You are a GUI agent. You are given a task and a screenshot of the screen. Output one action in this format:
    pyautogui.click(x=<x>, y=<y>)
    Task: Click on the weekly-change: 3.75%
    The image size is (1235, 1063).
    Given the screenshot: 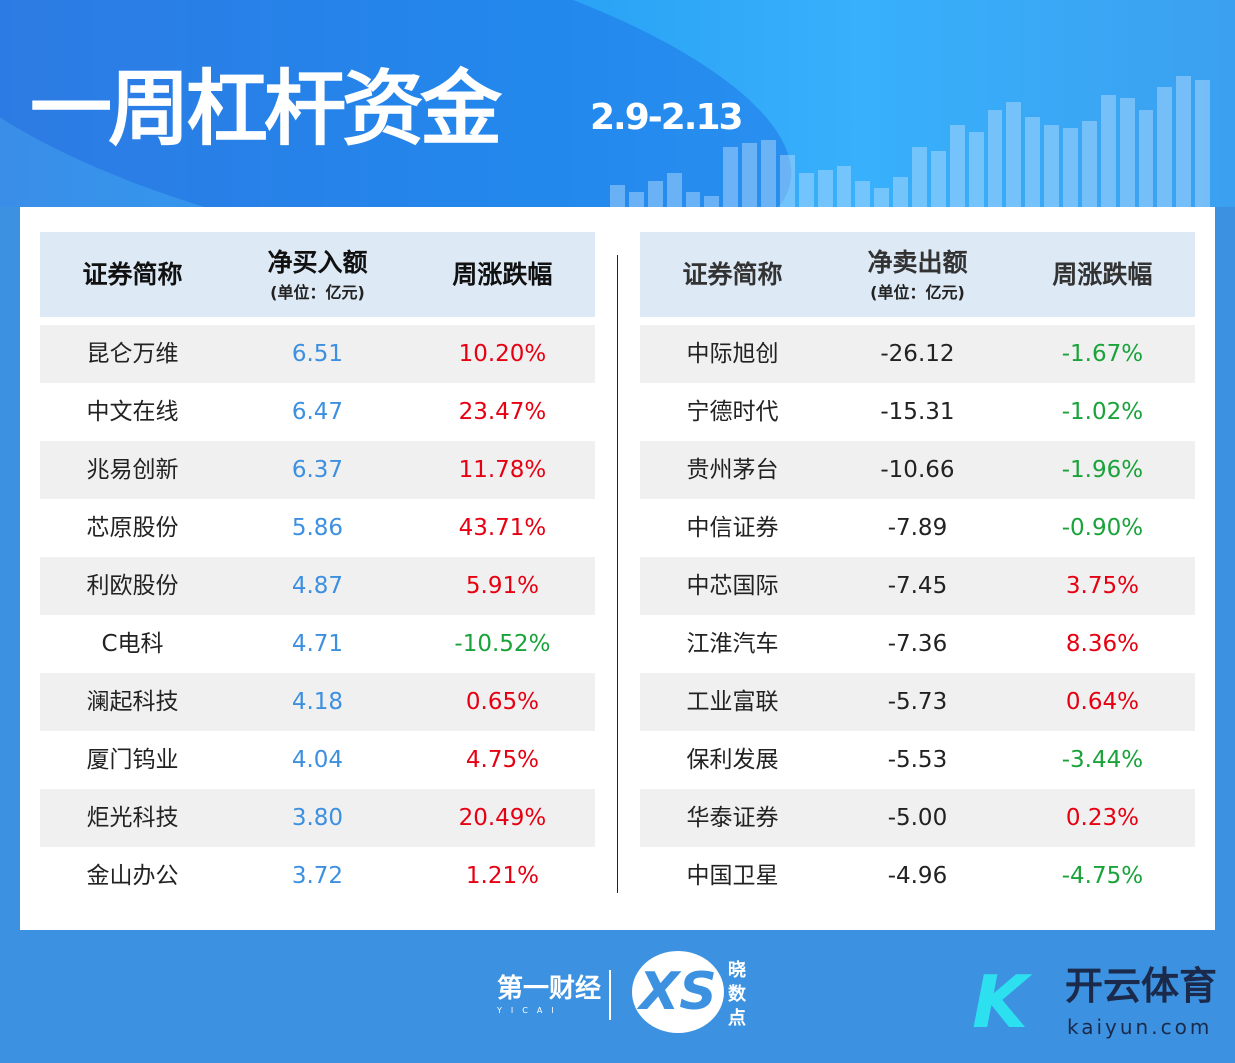 What is the action you would take?
    pyautogui.click(x=1102, y=586)
    